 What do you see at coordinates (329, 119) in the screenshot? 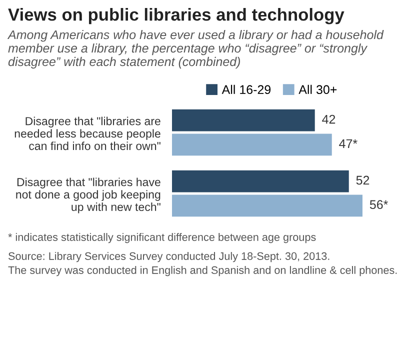
I see `data-label: 42` at bounding box center [329, 119].